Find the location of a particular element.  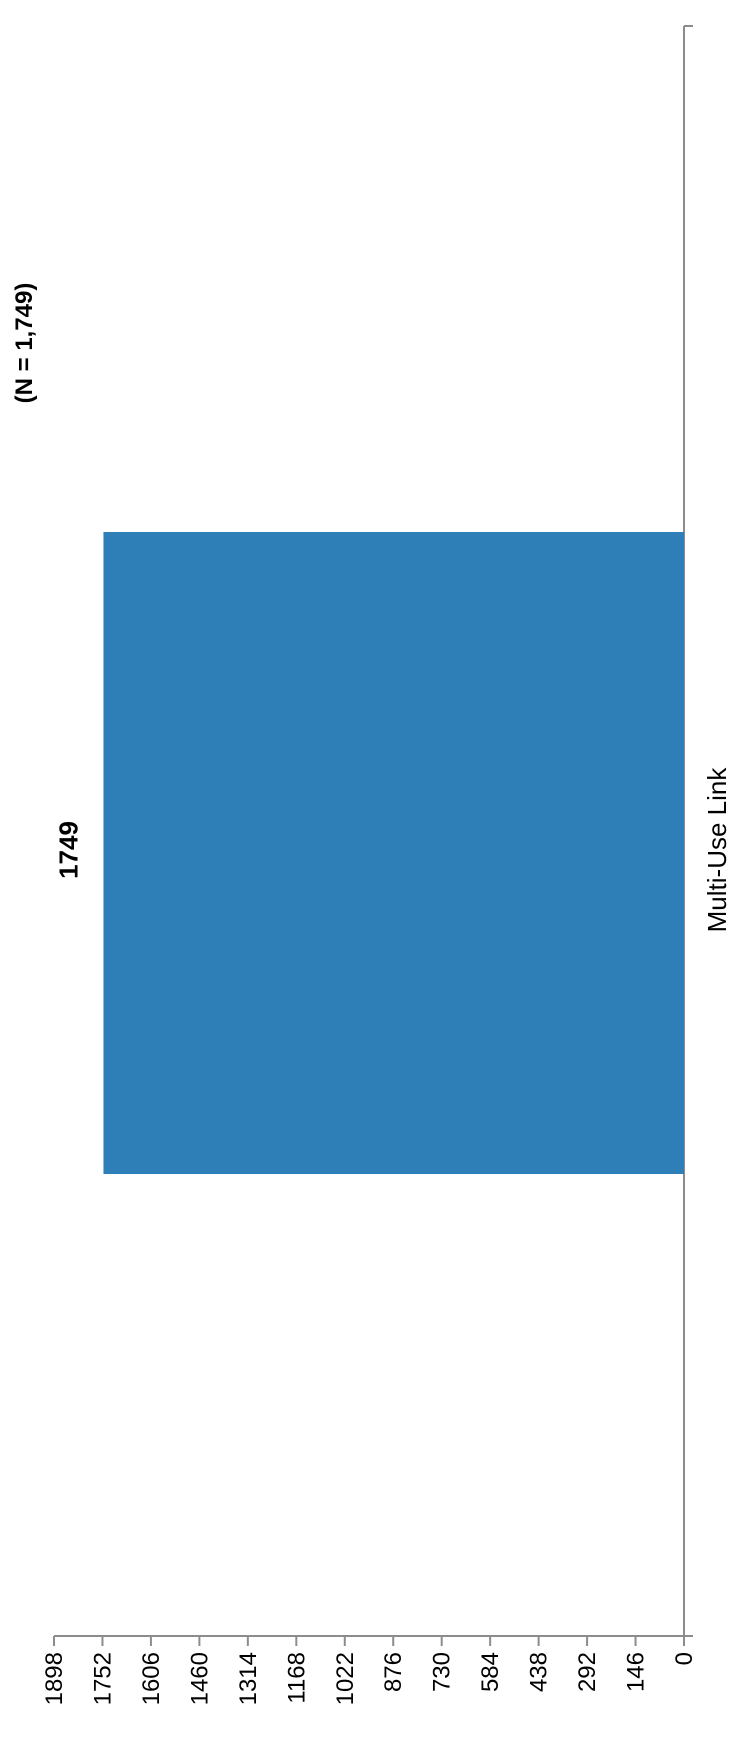

category-label: Multi-Use Link is located at coordinates (717, 850).